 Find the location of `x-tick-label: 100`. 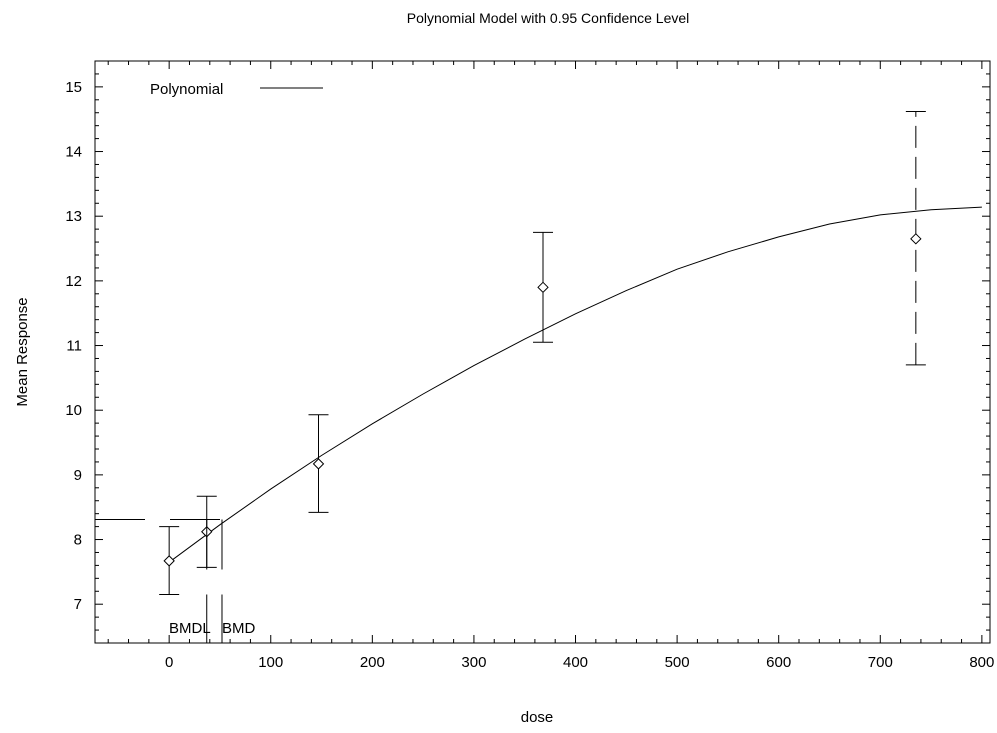

x-tick-label: 100 is located at coordinates (270, 662).